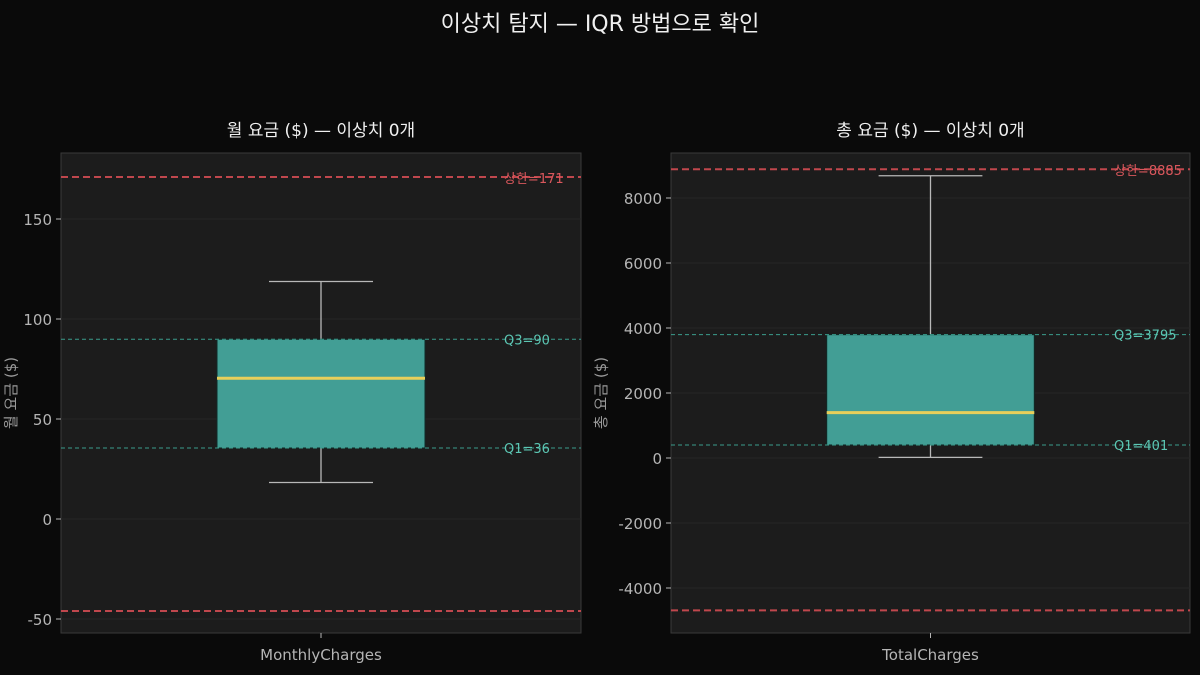  I want to click on y-tick-label: 6000, so click(643, 264).